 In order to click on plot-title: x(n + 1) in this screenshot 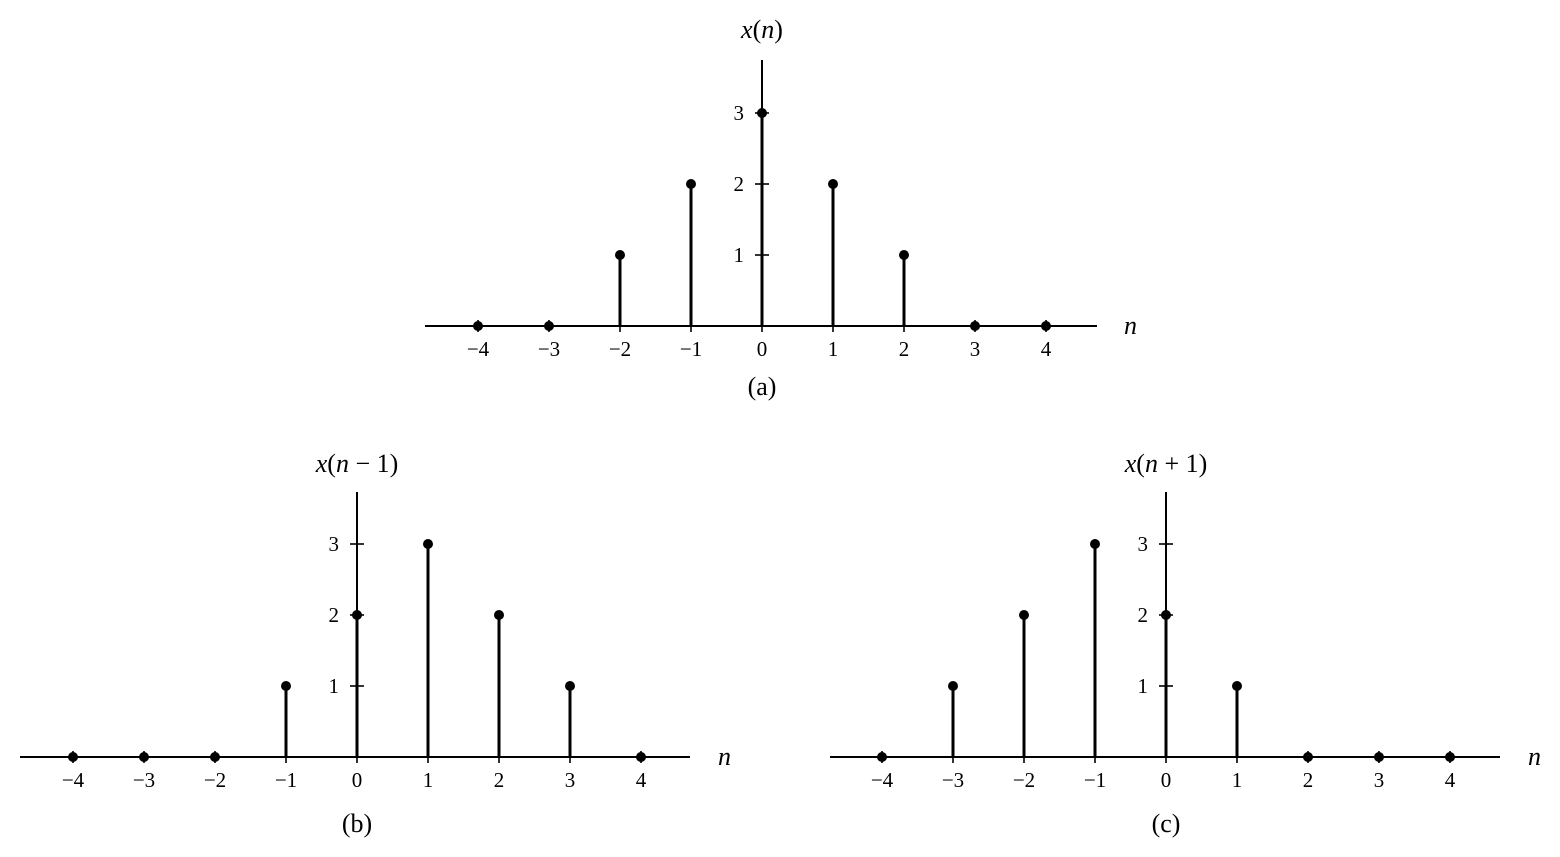, I will do `click(1166, 463)`.